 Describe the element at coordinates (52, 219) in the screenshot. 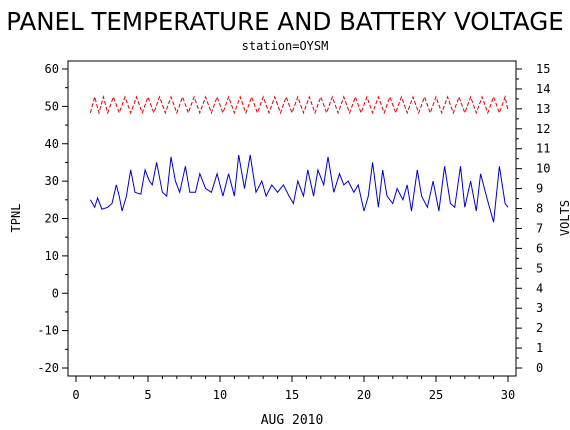

I see `y-left-tick-label: 20` at that location.